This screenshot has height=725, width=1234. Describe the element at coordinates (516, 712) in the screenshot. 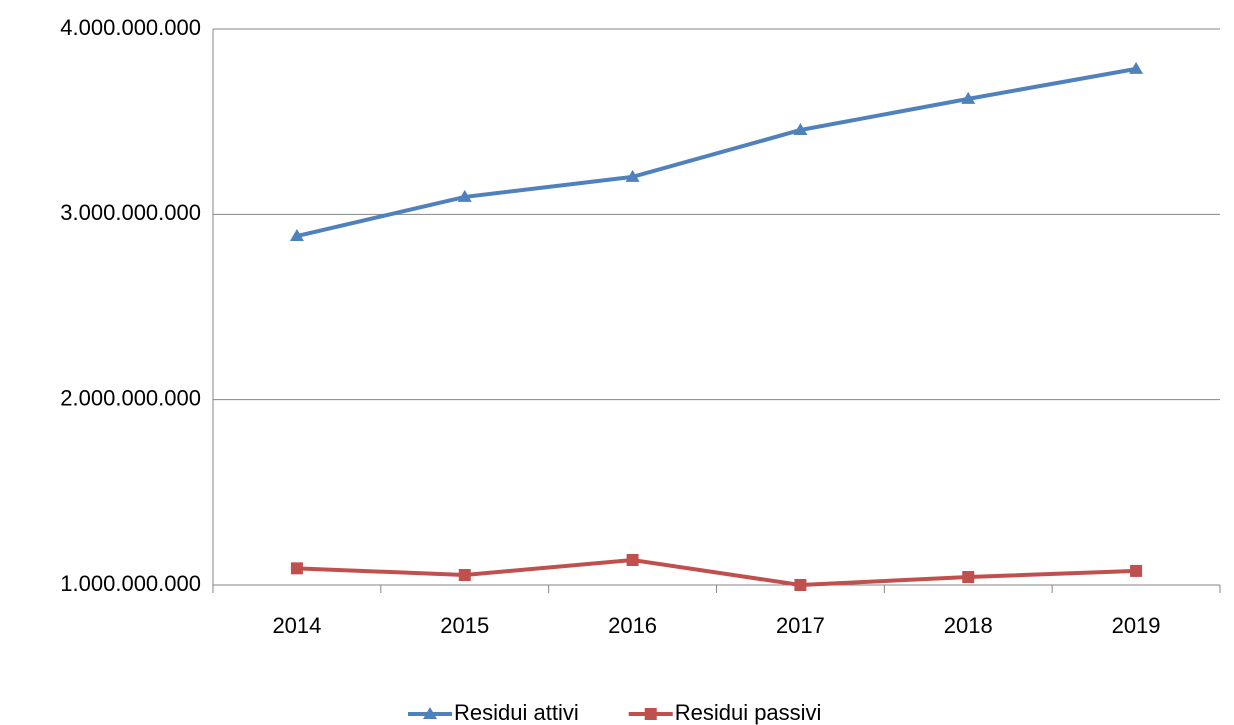

I see `legend-label: Residui attivi` at that location.